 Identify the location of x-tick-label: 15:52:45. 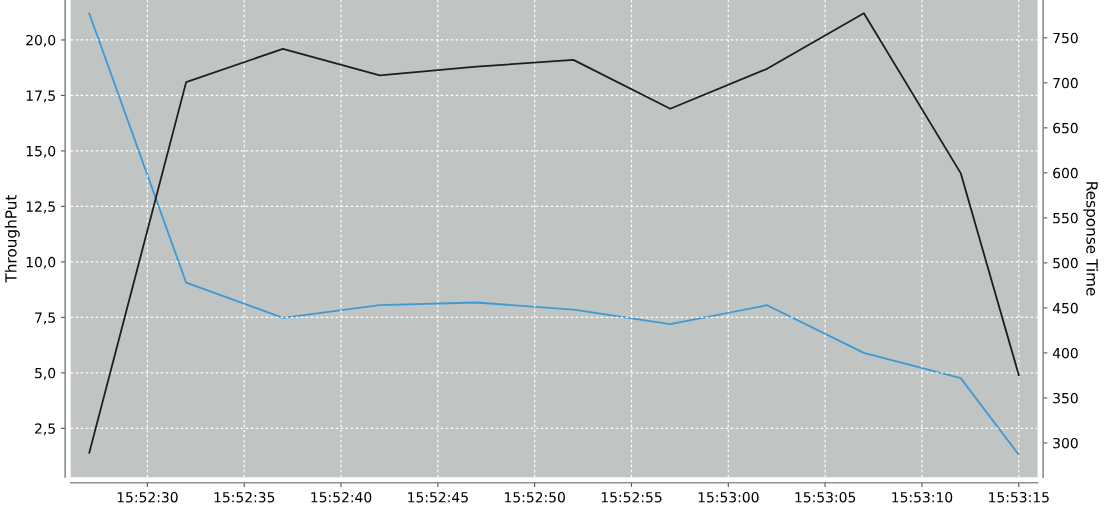
(438, 497).